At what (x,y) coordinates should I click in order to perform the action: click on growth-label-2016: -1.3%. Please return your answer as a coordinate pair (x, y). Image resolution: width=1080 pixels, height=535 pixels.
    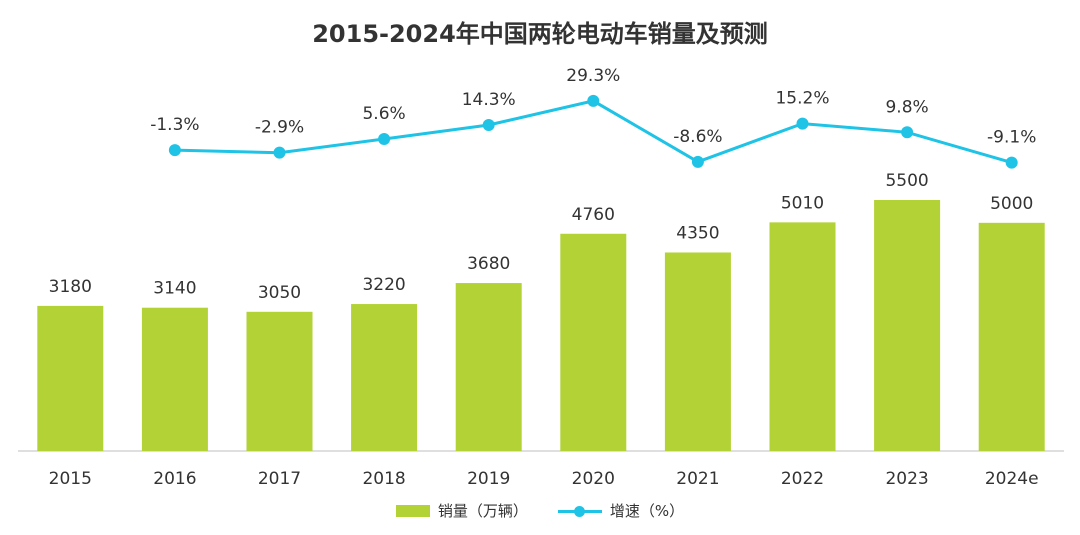
    Looking at the image, I should click on (174, 125).